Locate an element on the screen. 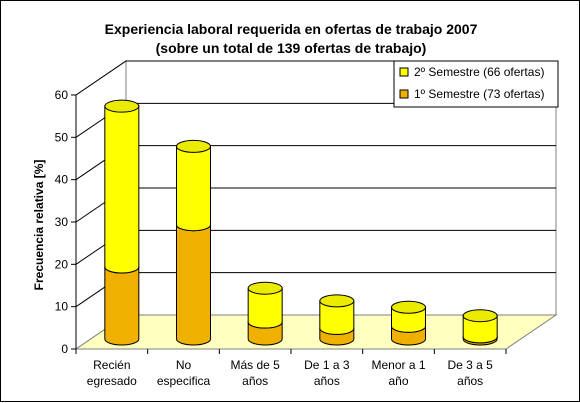 The height and width of the screenshot is (403, 580). x-category-label: De 1 a 3 años is located at coordinates (327, 373).